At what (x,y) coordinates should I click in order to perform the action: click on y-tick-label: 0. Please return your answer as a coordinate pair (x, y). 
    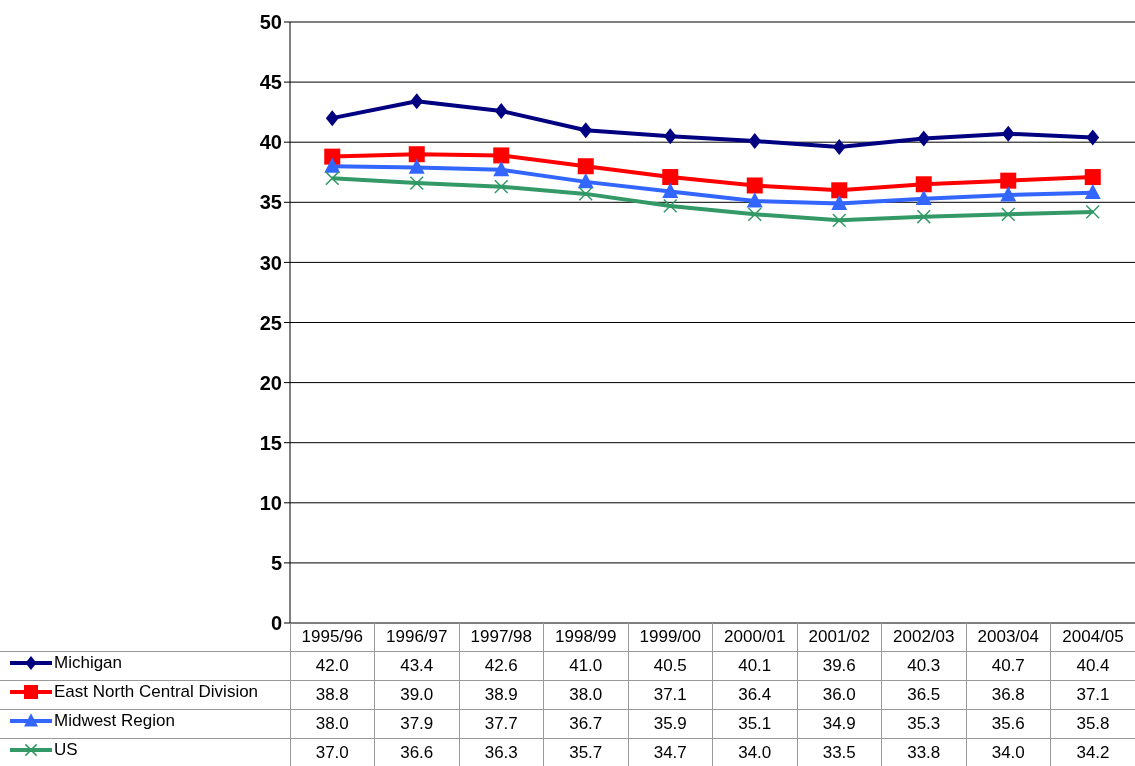
    Looking at the image, I should click on (276, 623).